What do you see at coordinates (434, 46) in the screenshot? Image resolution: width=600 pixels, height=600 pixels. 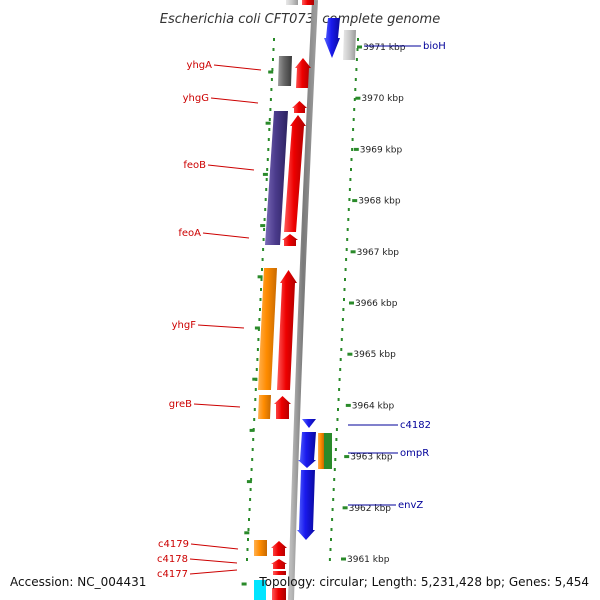 I see `gene-label-bioH: bioH` at bounding box center [434, 46].